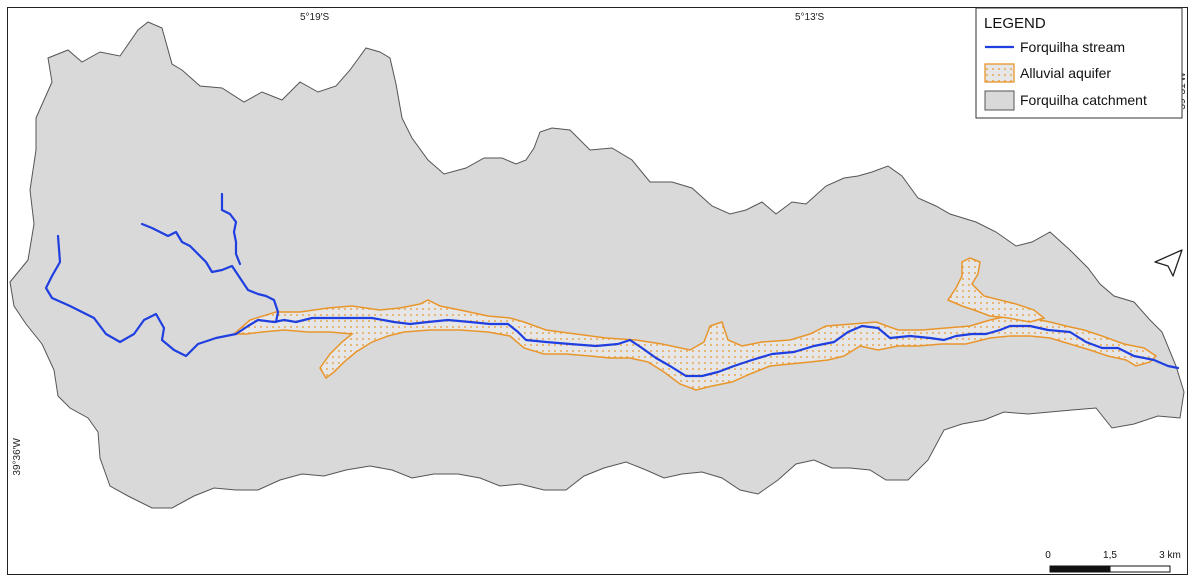 This screenshot has width=1196, height=582. Describe the element at coordinates (315, 17) in the screenshot. I see `coord-top-left: 5°19′S` at that location.